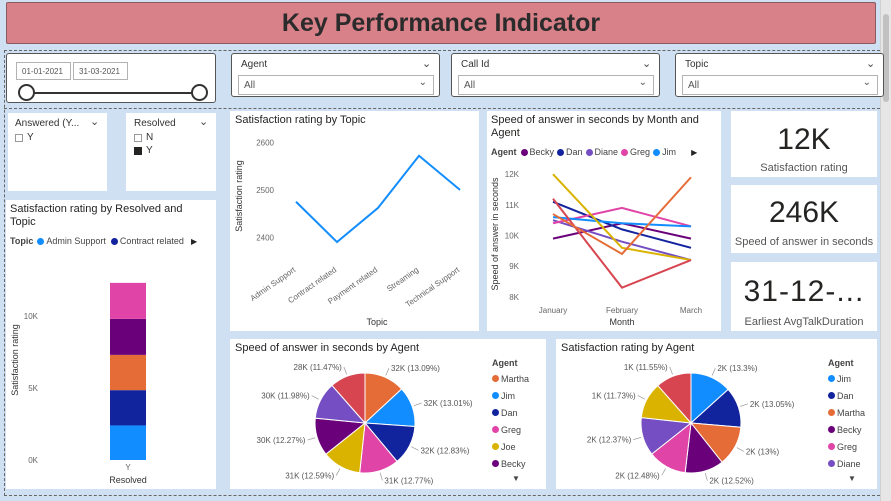 The height and width of the screenshot is (501, 891). I want to click on slice-data-label: 2K (13%), so click(763, 451).